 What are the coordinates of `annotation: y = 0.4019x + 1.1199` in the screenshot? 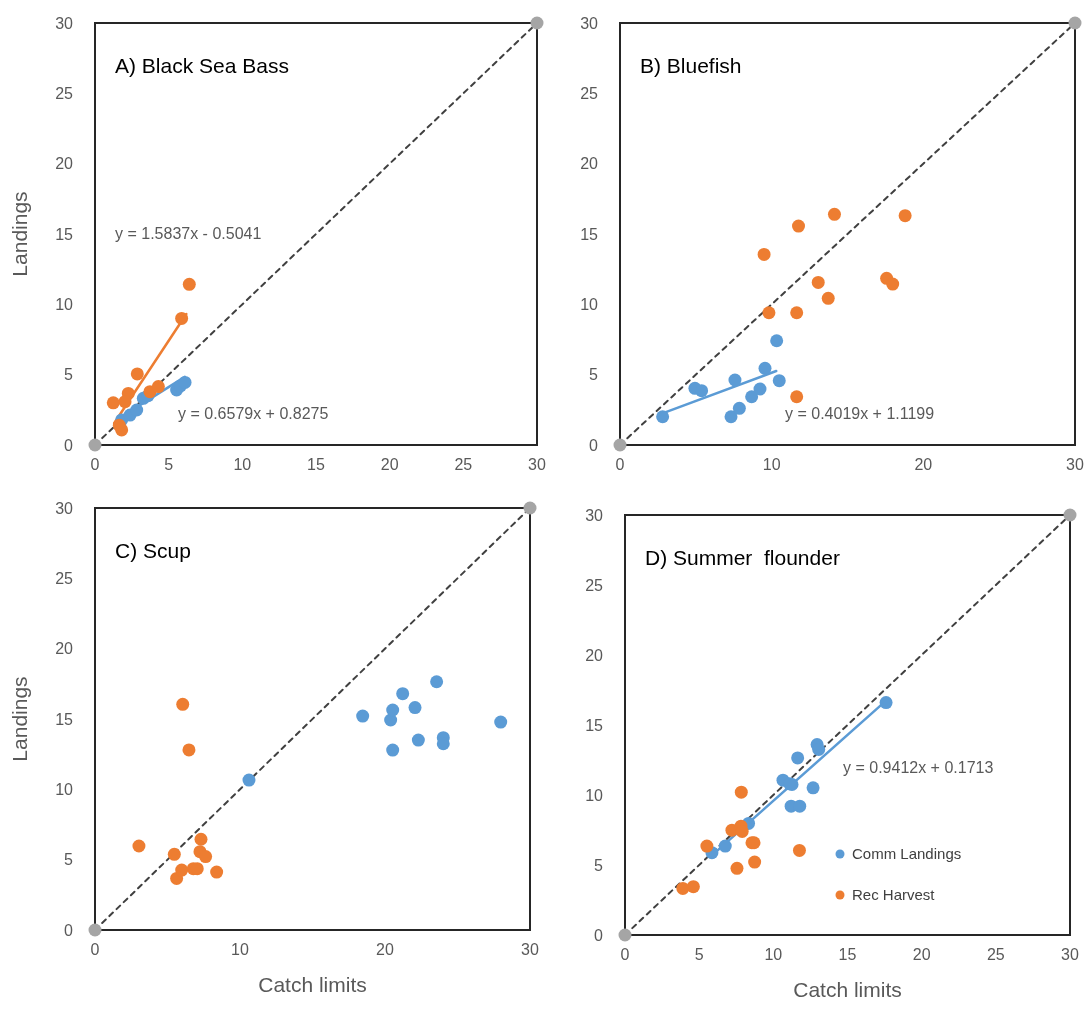 It's located at (860, 413).